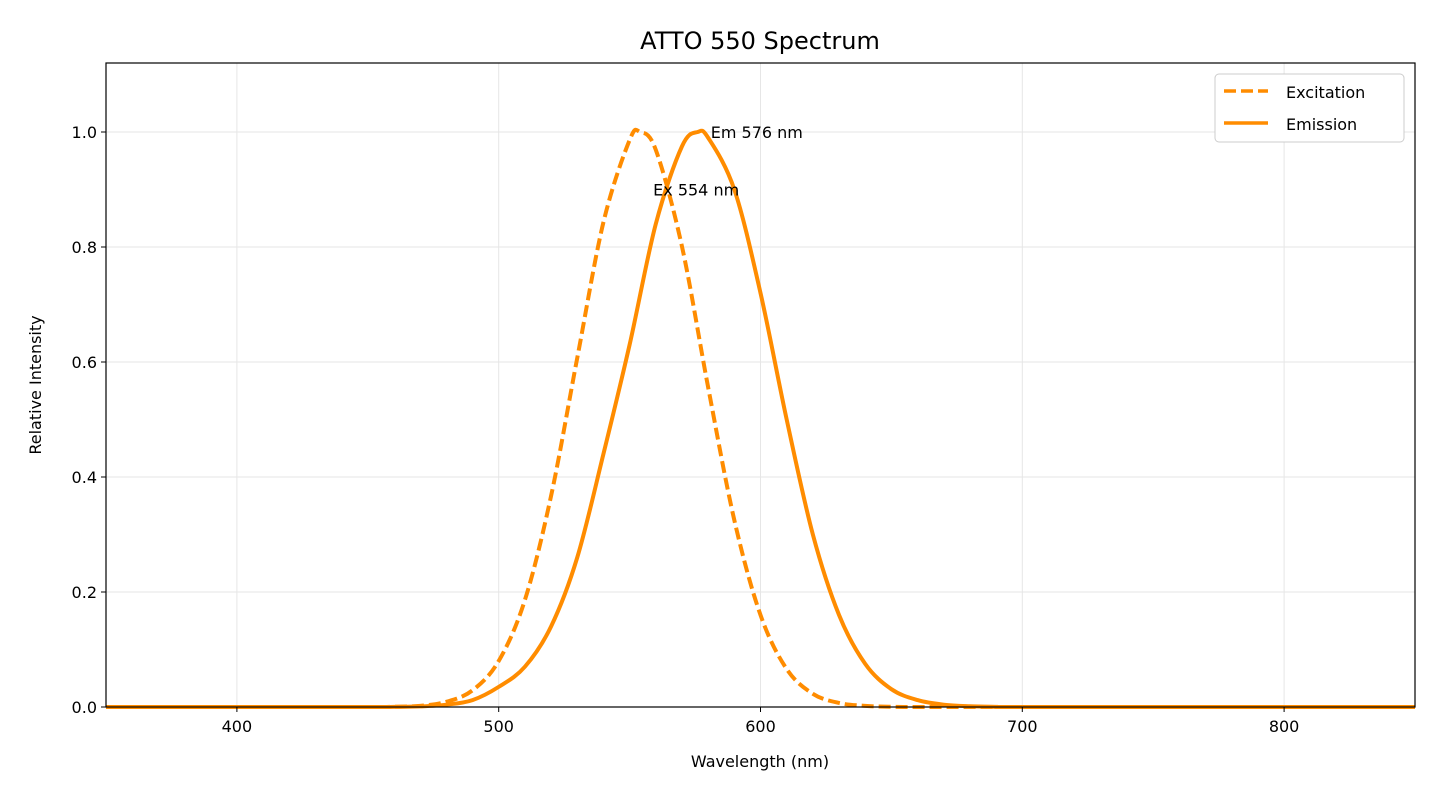  Describe the element at coordinates (1321, 124) in the screenshot. I see `legend-emission-label: Emission` at that location.